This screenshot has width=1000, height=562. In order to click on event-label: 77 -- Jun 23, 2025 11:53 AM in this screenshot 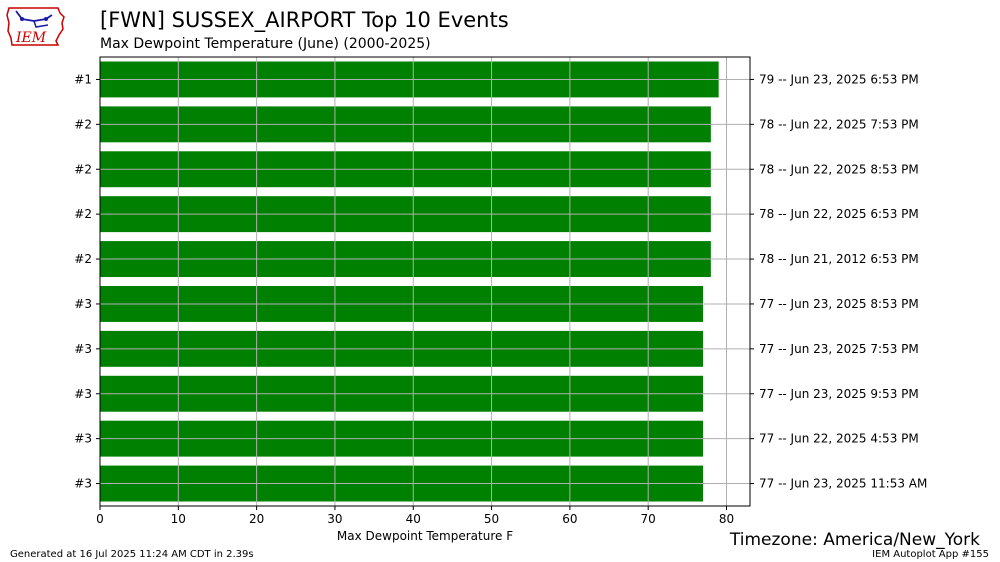, I will do `click(843, 484)`.